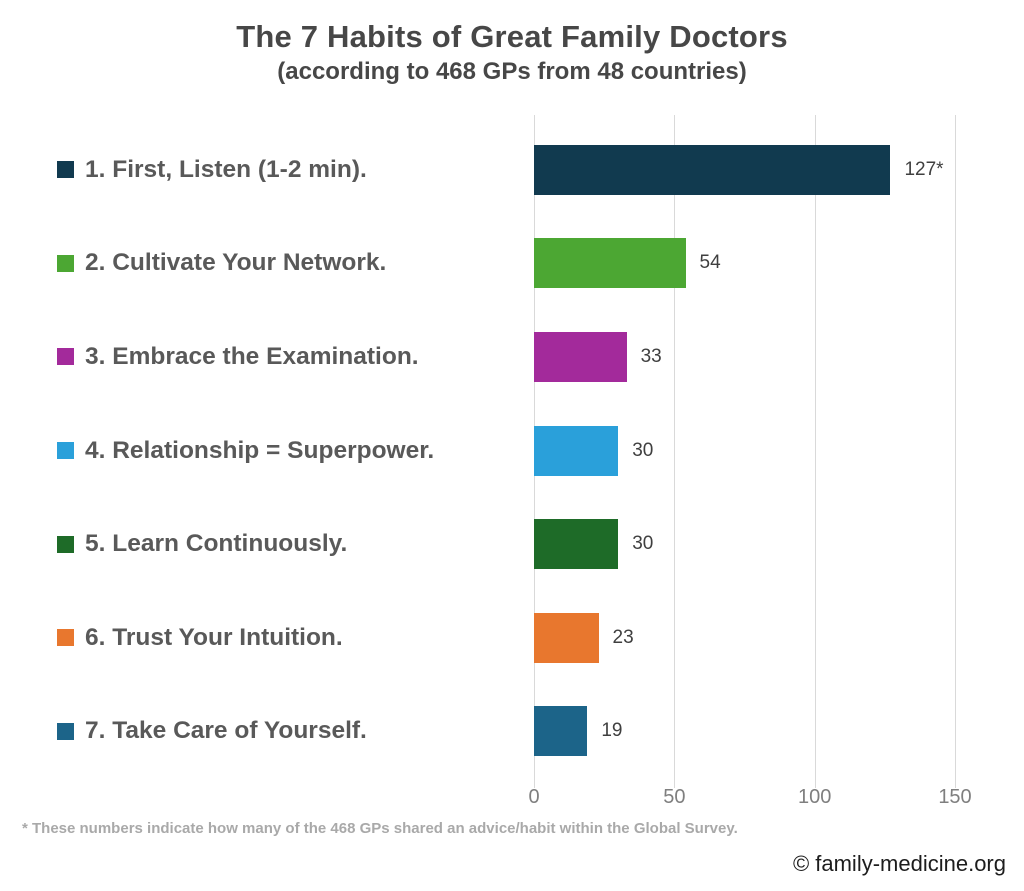  What do you see at coordinates (899, 863) in the screenshot?
I see `attribution: © family-medicine.org` at bounding box center [899, 863].